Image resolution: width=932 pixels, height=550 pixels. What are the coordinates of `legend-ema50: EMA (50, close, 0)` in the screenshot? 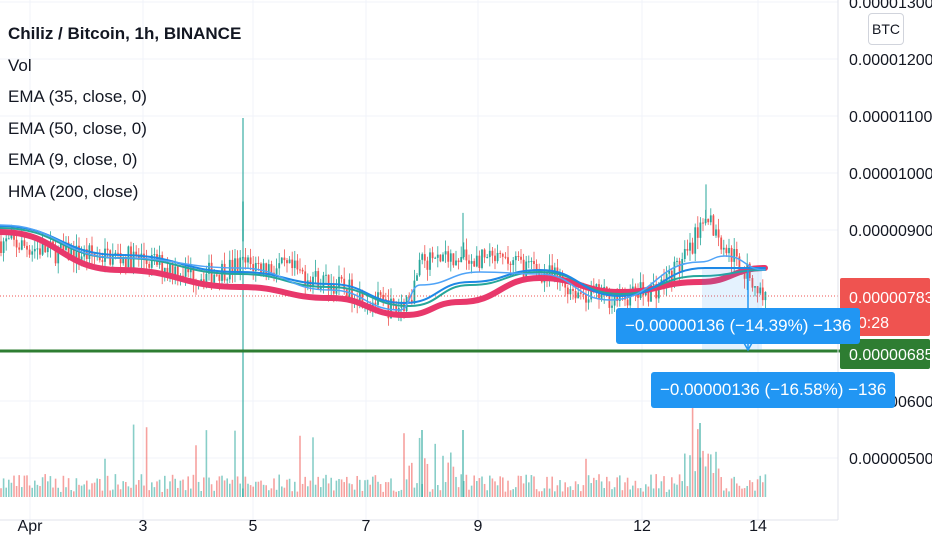 It's located at (77, 128).